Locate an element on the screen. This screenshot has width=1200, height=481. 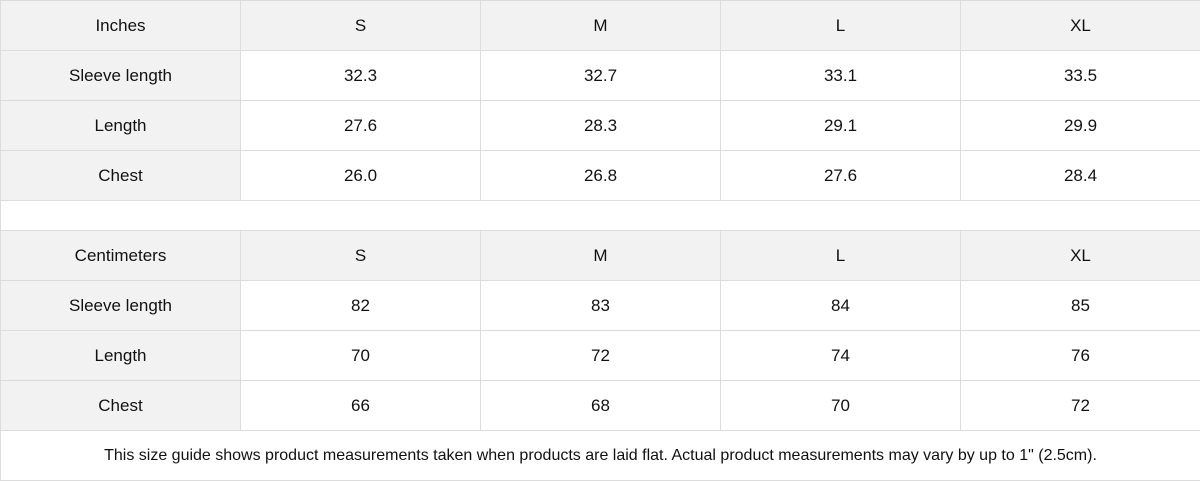
measurement-cell: 29.1 is located at coordinates (841, 126).